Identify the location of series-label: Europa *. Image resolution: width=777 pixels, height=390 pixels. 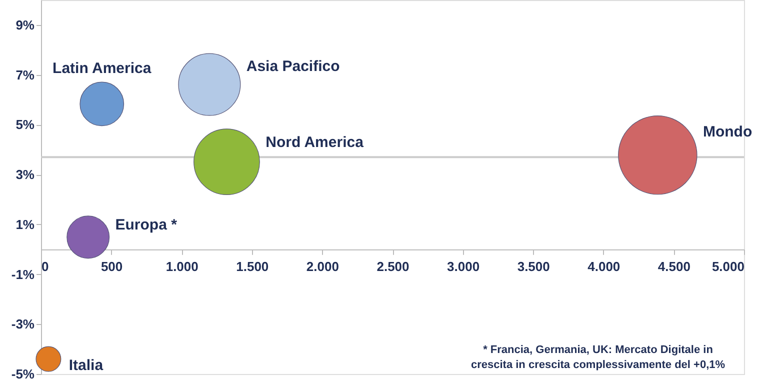
(146, 225).